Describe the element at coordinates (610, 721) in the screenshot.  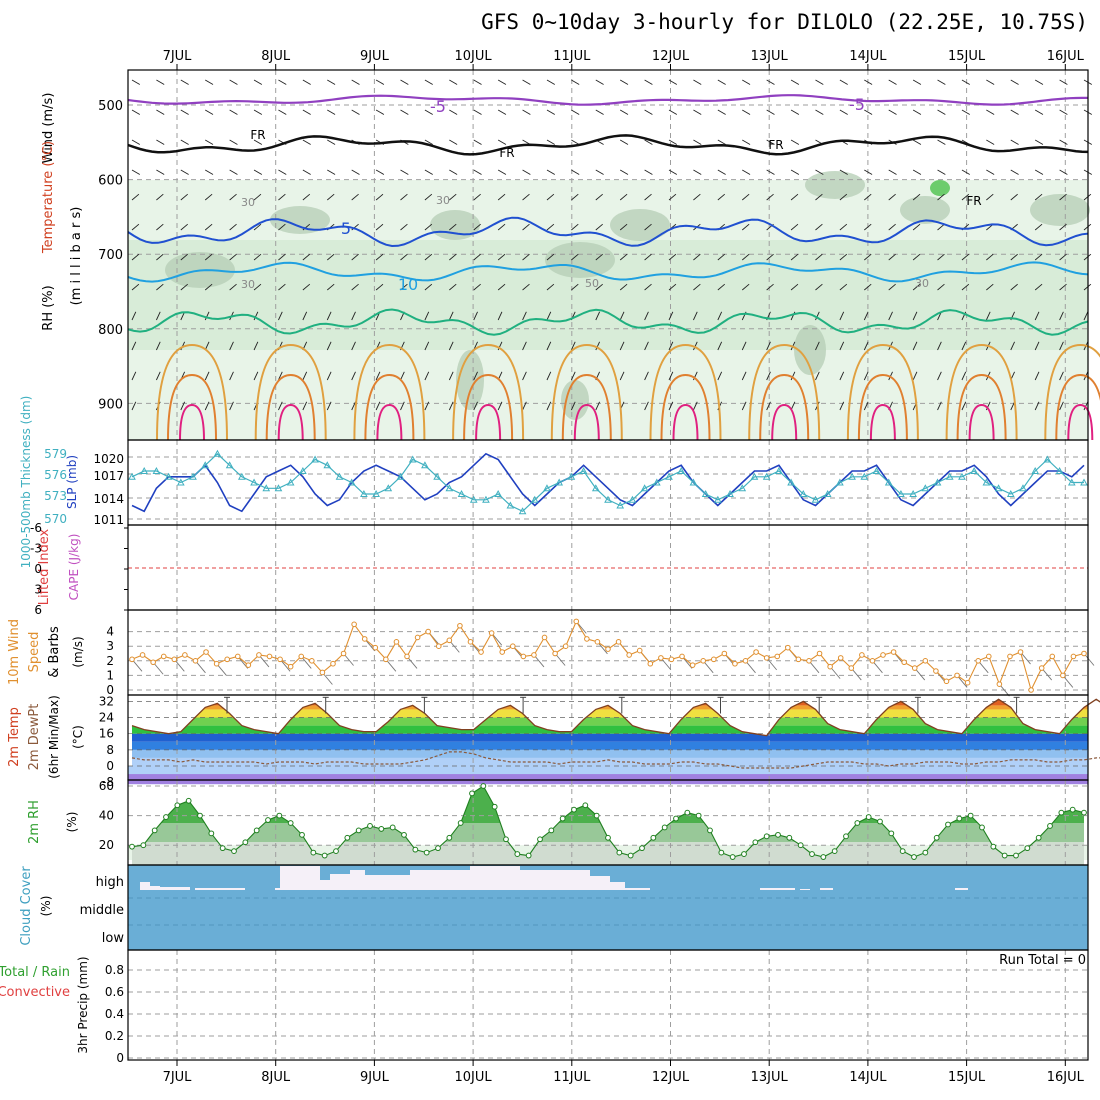
I see `temp-band` at that location.